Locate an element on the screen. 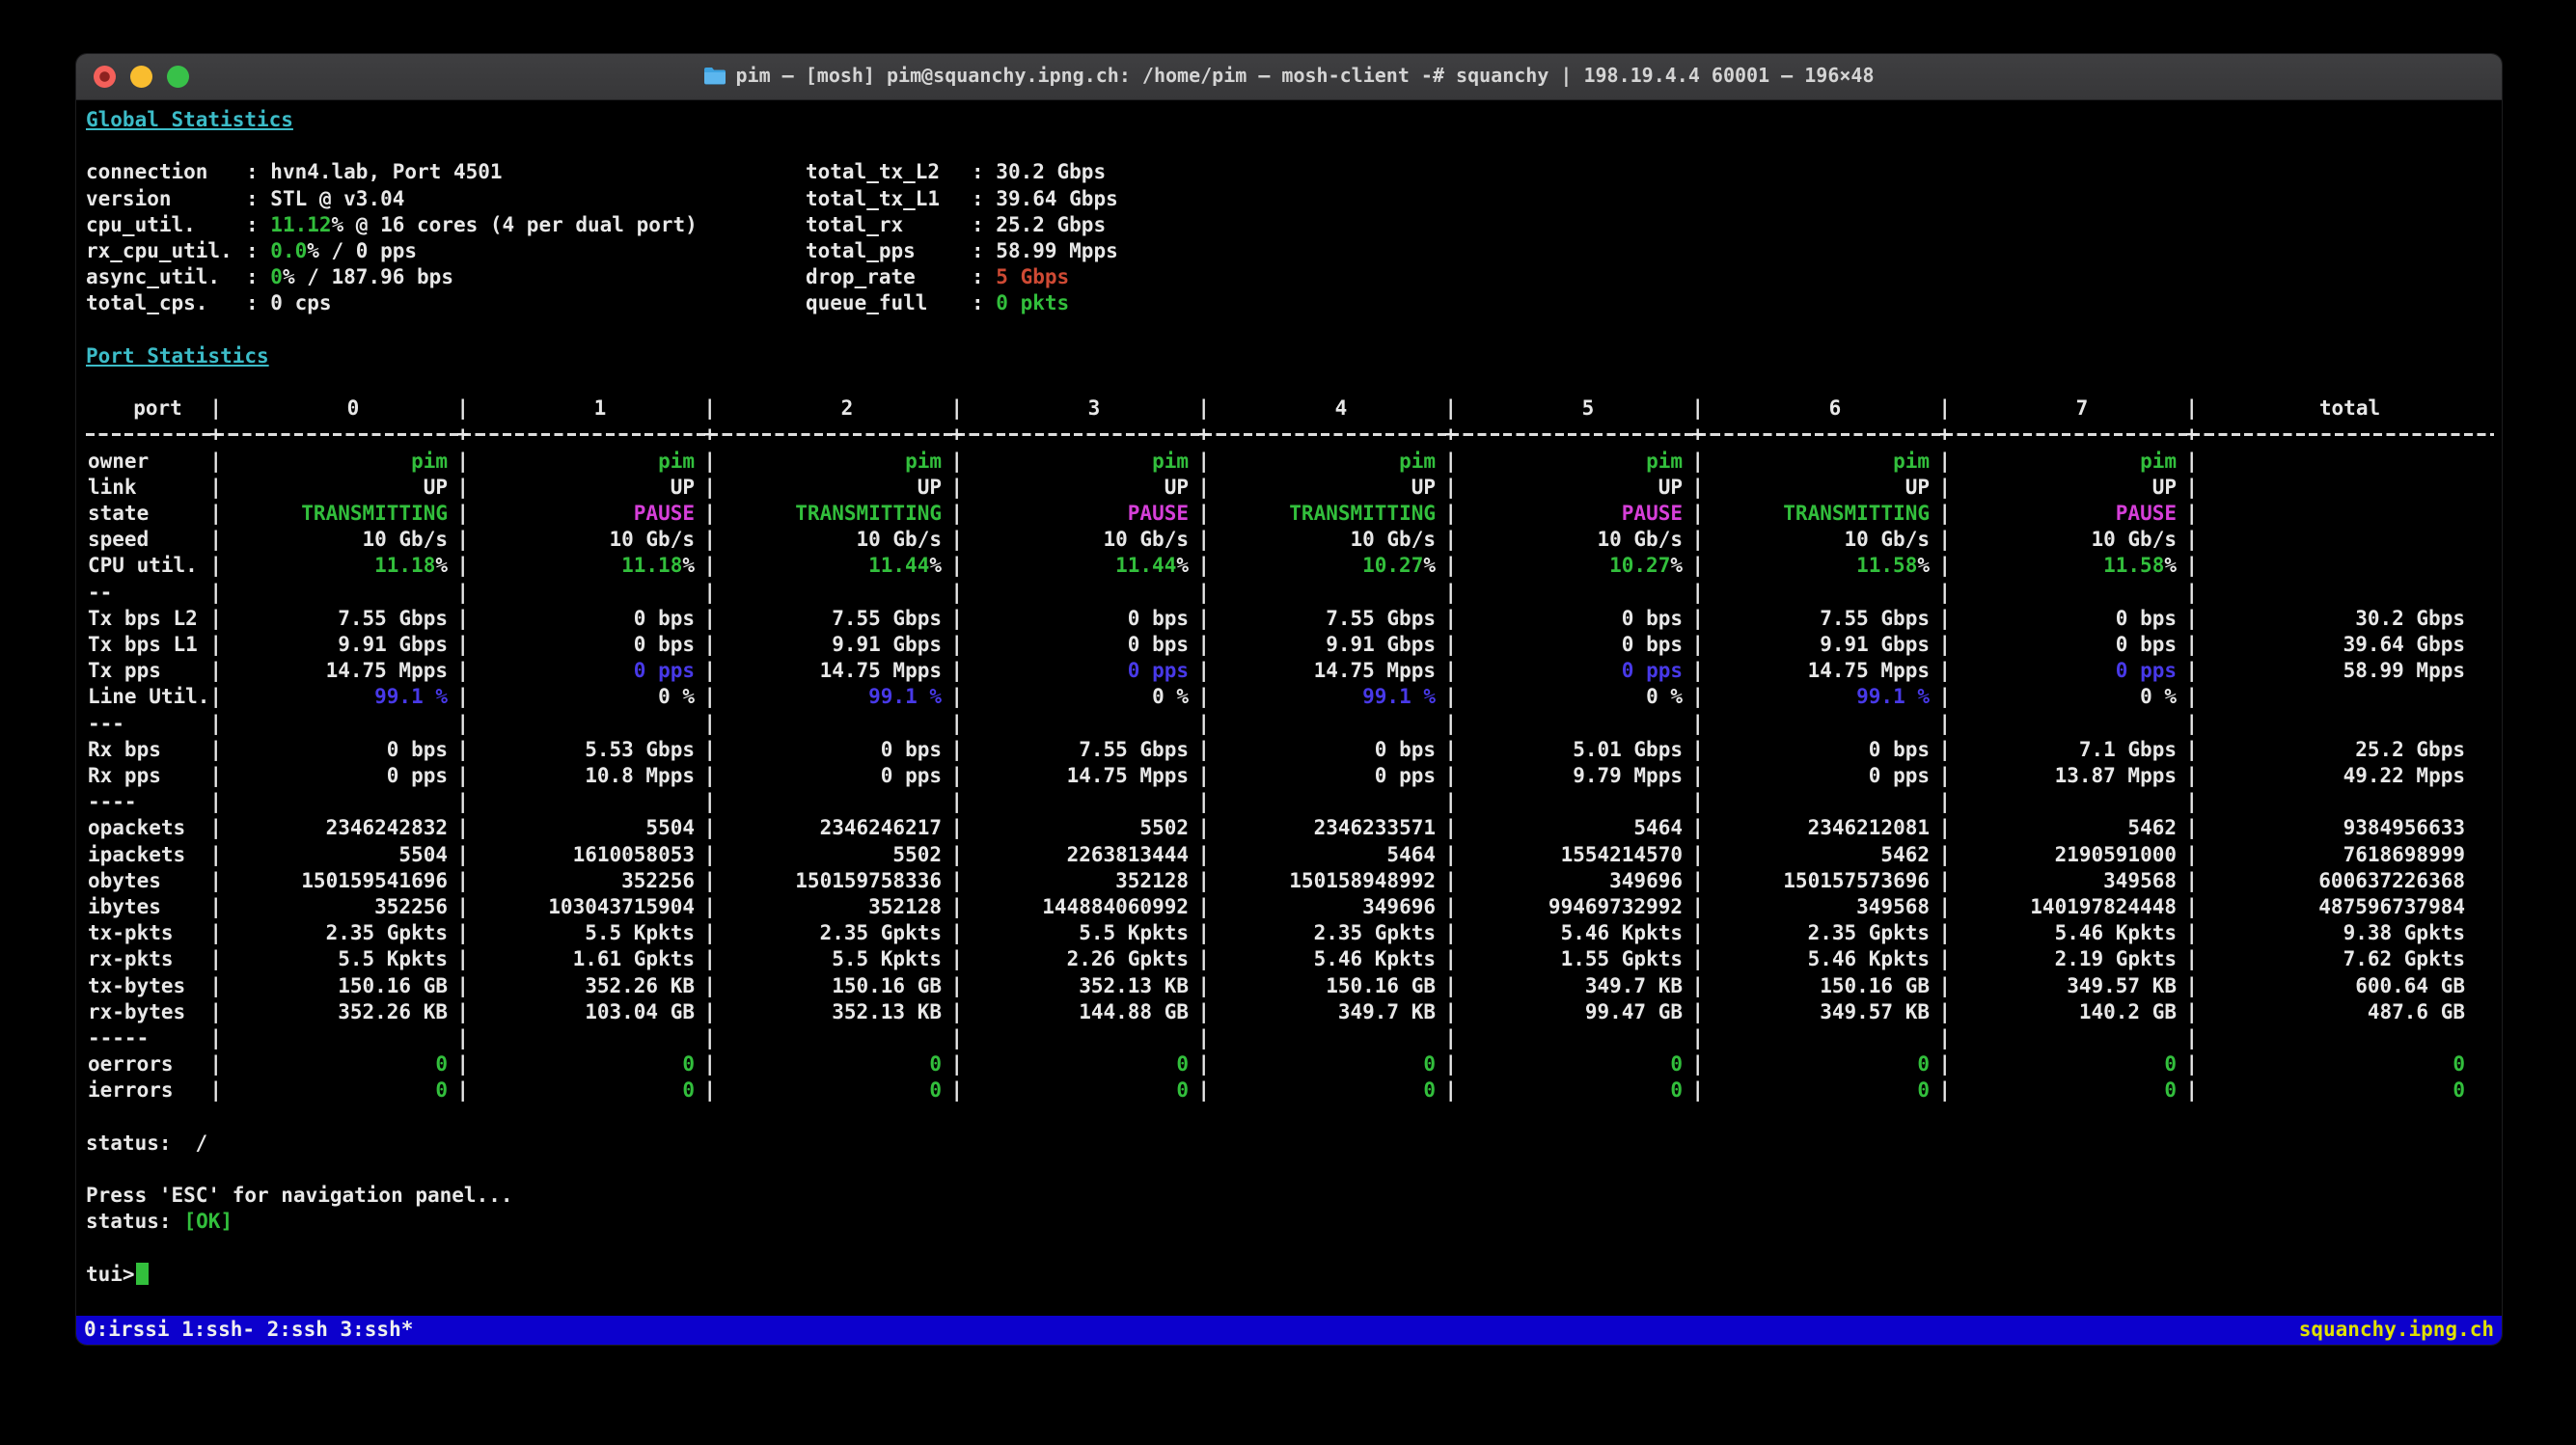  table-cell: 9.79 Mpps is located at coordinates (1589, 776).